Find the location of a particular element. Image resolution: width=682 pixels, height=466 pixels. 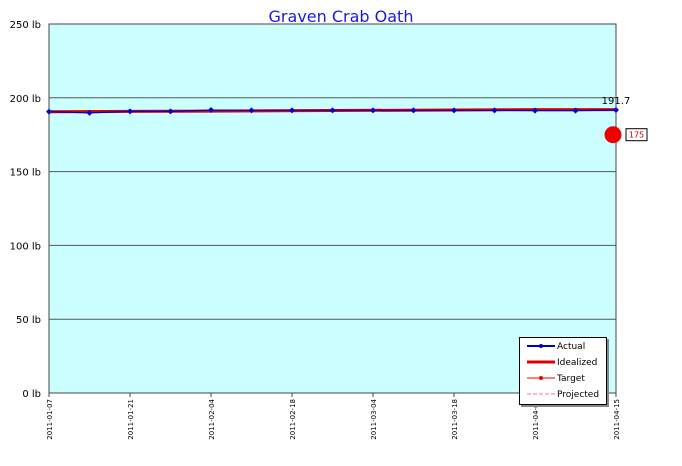

y-tick-label: 150 lb is located at coordinates (25, 173).